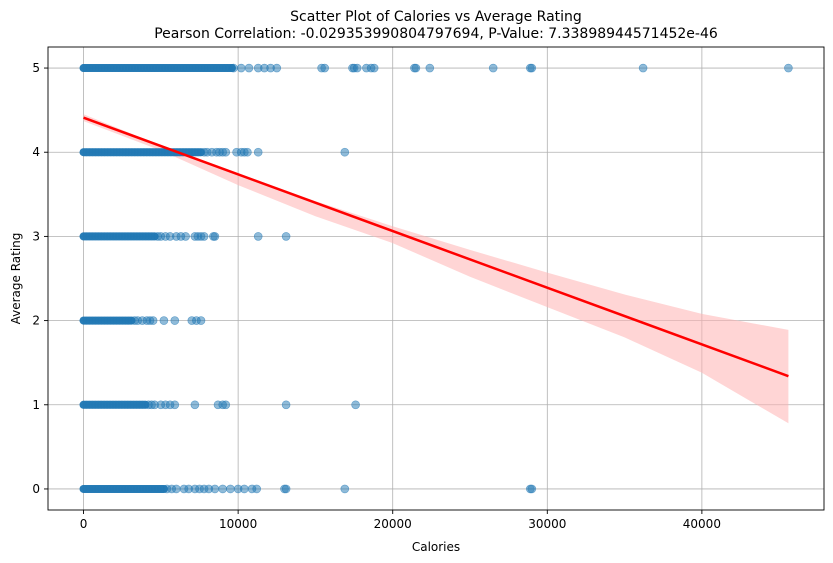  Describe the element at coordinates (702, 524) in the screenshot. I see `x-tick-label: 40000` at that location.